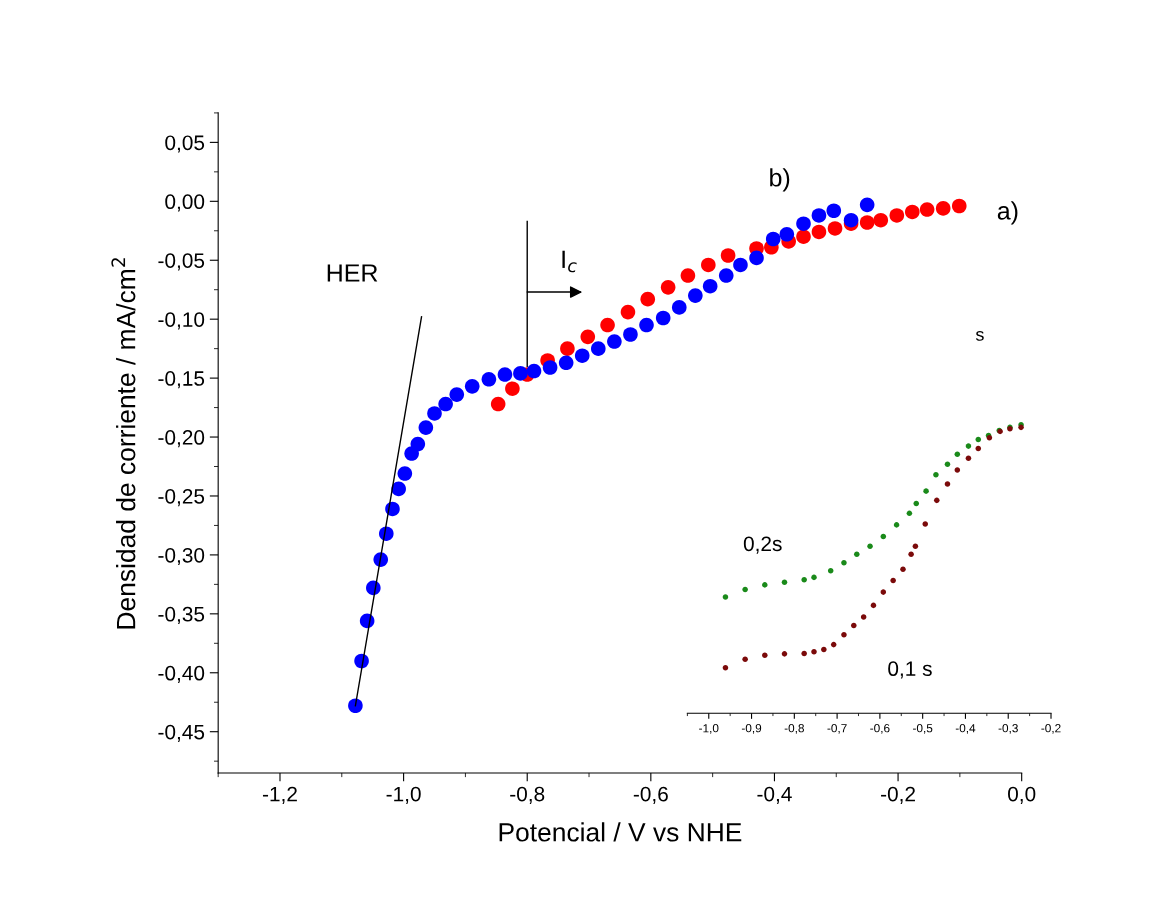 The width and height of the screenshot is (1173, 918). I want to click on y-tick-label: -0,25, so click(181, 497).